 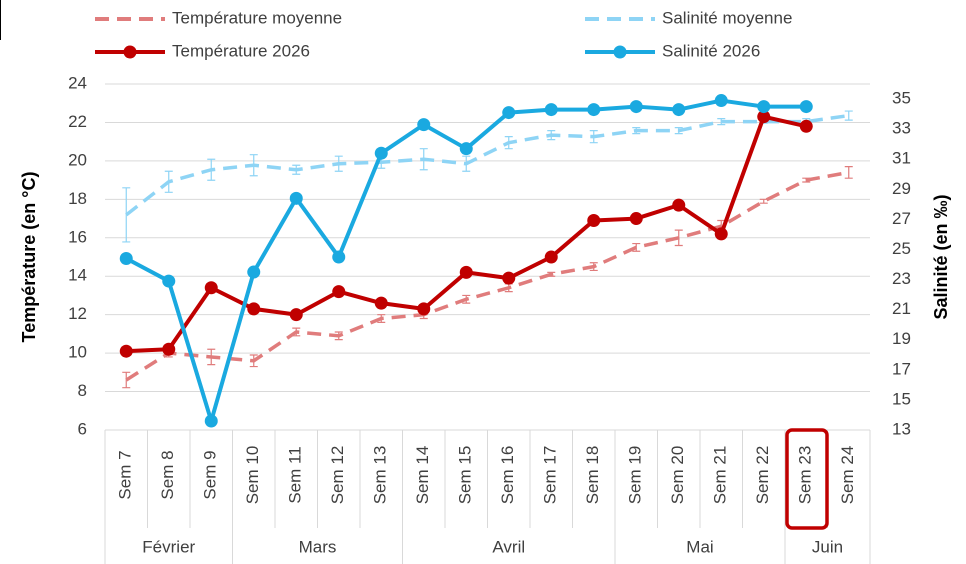 I want to click on group-label: Juin, so click(x=827, y=546).